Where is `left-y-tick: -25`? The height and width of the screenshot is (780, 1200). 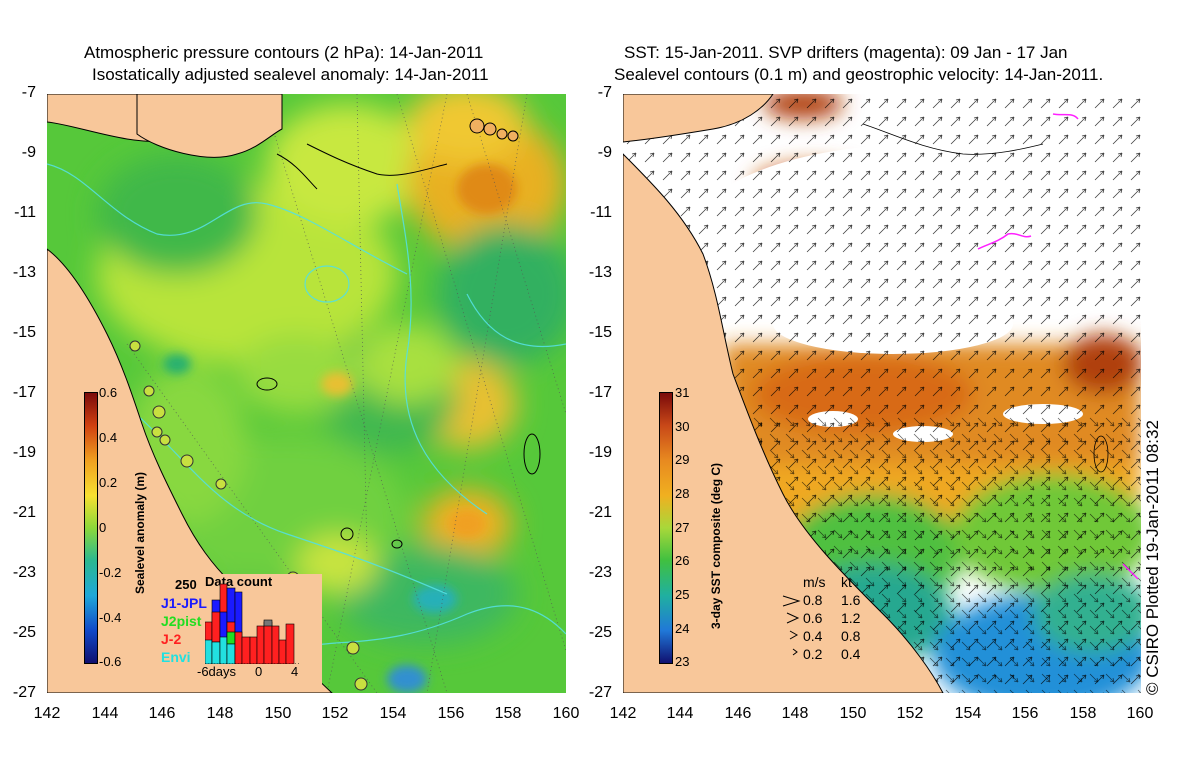 left-y-tick: -25 is located at coordinates (24, 632).